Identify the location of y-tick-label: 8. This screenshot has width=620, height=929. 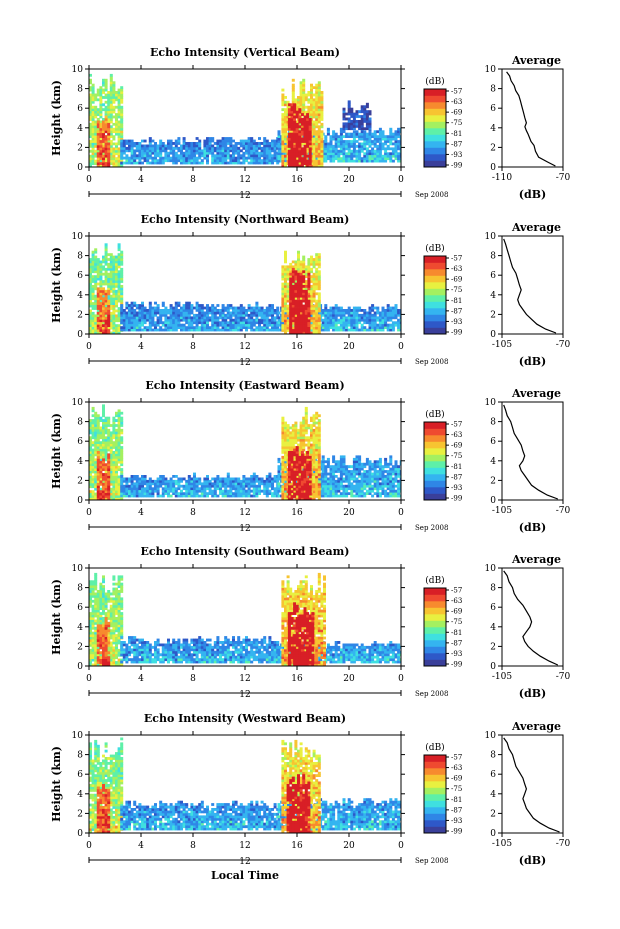
(80, 257).